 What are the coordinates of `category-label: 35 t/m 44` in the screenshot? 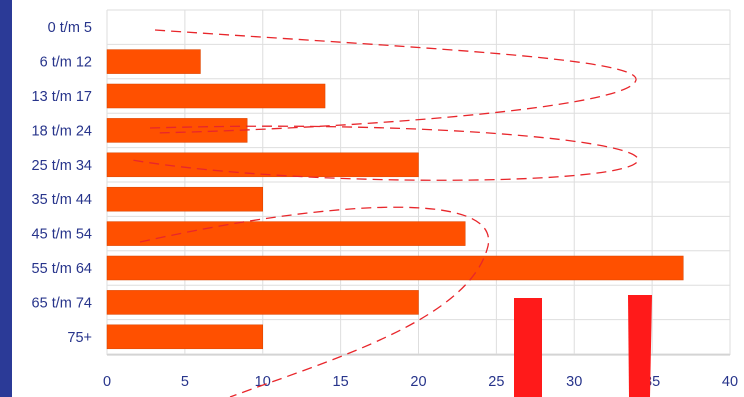 It's located at (62, 200).